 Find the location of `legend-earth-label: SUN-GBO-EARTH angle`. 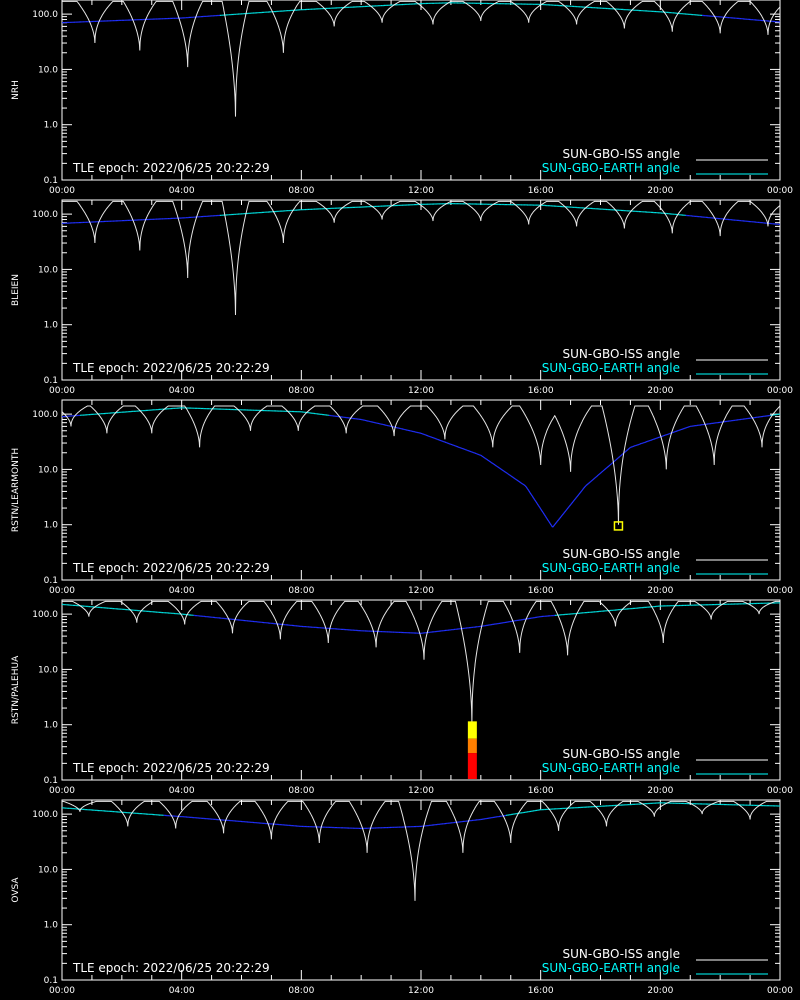

legend-earth-label: SUN-GBO-EARTH angle is located at coordinates (611, 768).